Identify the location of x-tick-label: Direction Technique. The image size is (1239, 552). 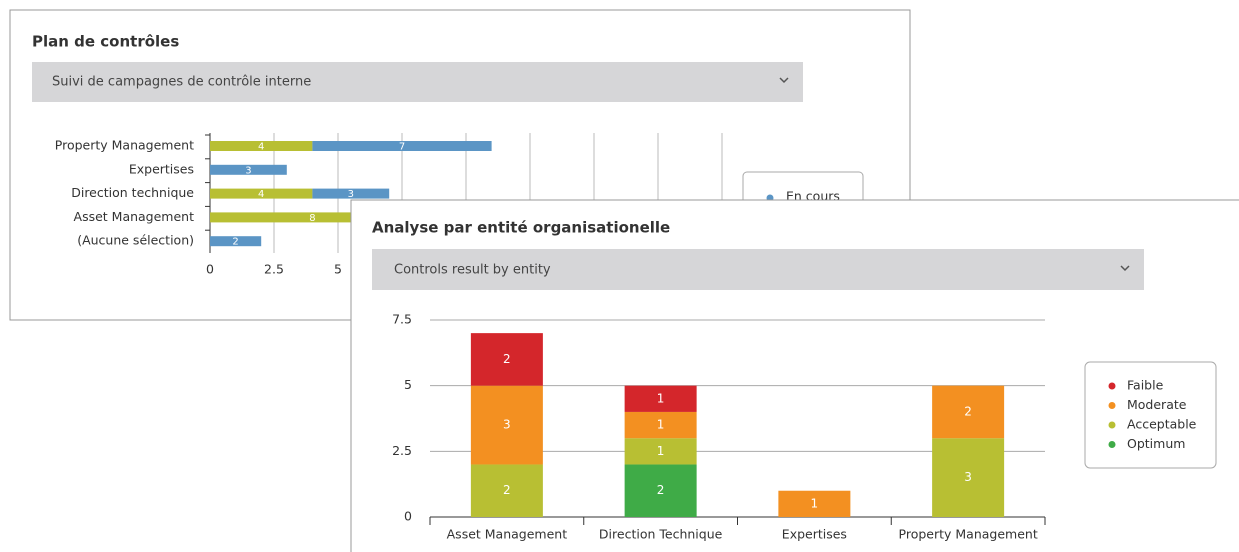
(661, 534).